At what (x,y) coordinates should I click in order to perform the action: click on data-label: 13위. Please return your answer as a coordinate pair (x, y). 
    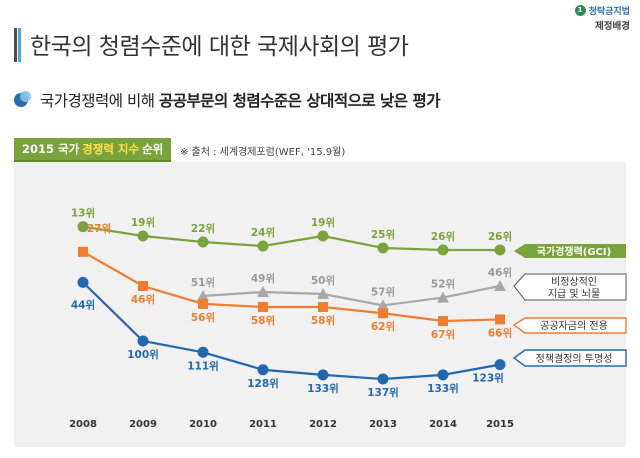
    Looking at the image, I should click on (83, 213).